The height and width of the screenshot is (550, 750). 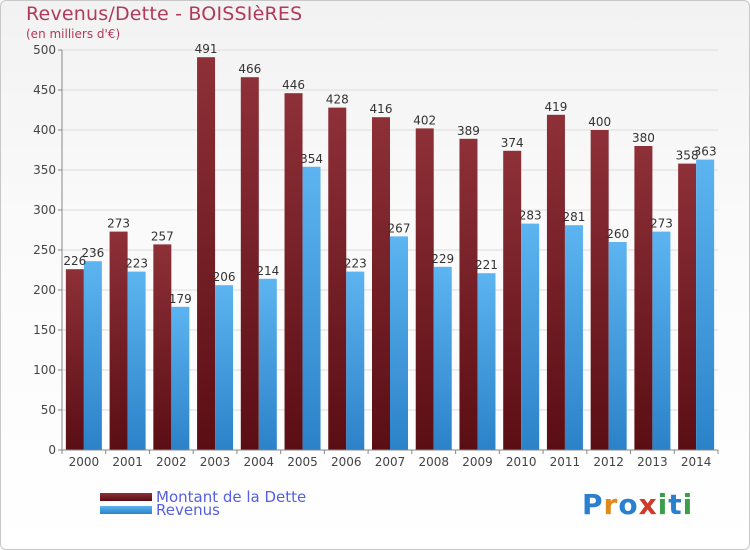 What do you see at coordinates (337, 100) in the screenshot?
I see `debt-value-label: 428` at bounding box center [337, 100].